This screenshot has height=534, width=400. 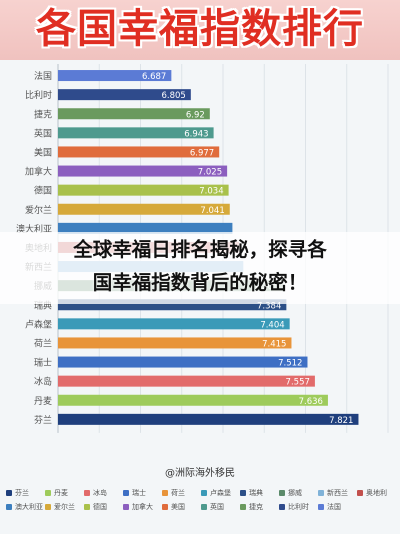 What do you see at coordinates (337, 493) in the screenshot?
I see `legend-item: 新西兰` at bounding box center [337, 493].